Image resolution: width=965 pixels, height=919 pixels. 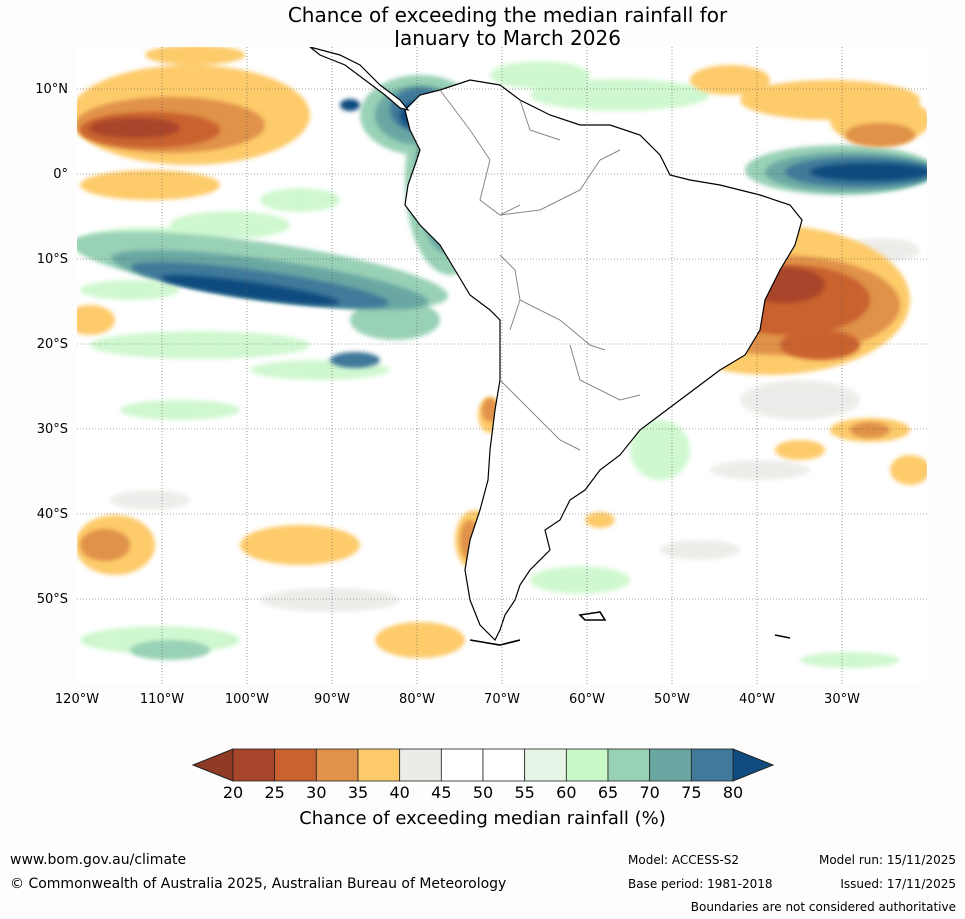 What do you see at coordinates (332, 699) in the screenshot?
I see `lon-label-90w: 90°W` at bounding box center [332, 699].